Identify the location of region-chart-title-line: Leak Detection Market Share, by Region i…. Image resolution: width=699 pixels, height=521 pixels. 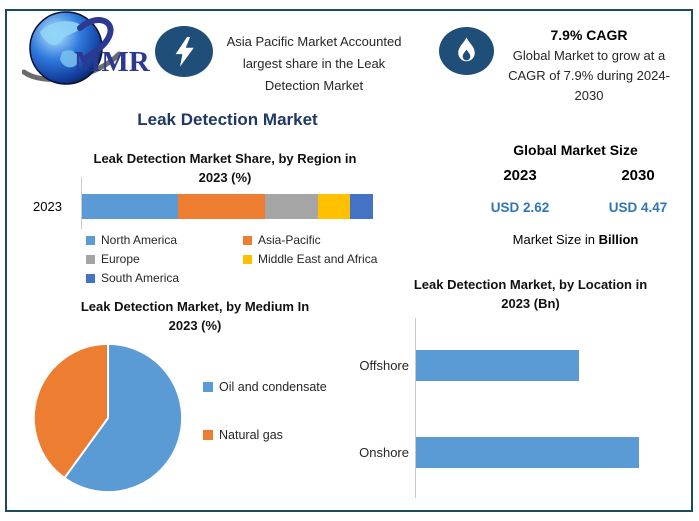
(225, 158).